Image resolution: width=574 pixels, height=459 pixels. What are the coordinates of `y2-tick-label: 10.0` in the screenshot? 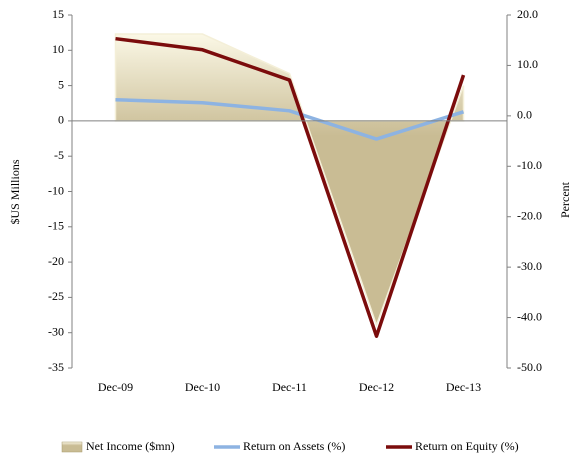 It's located at (527, 64).